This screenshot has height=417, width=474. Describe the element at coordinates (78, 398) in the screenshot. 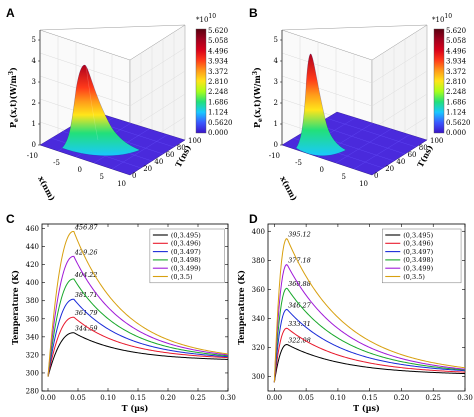

I see `x-tick-label: 0.05` at that location.